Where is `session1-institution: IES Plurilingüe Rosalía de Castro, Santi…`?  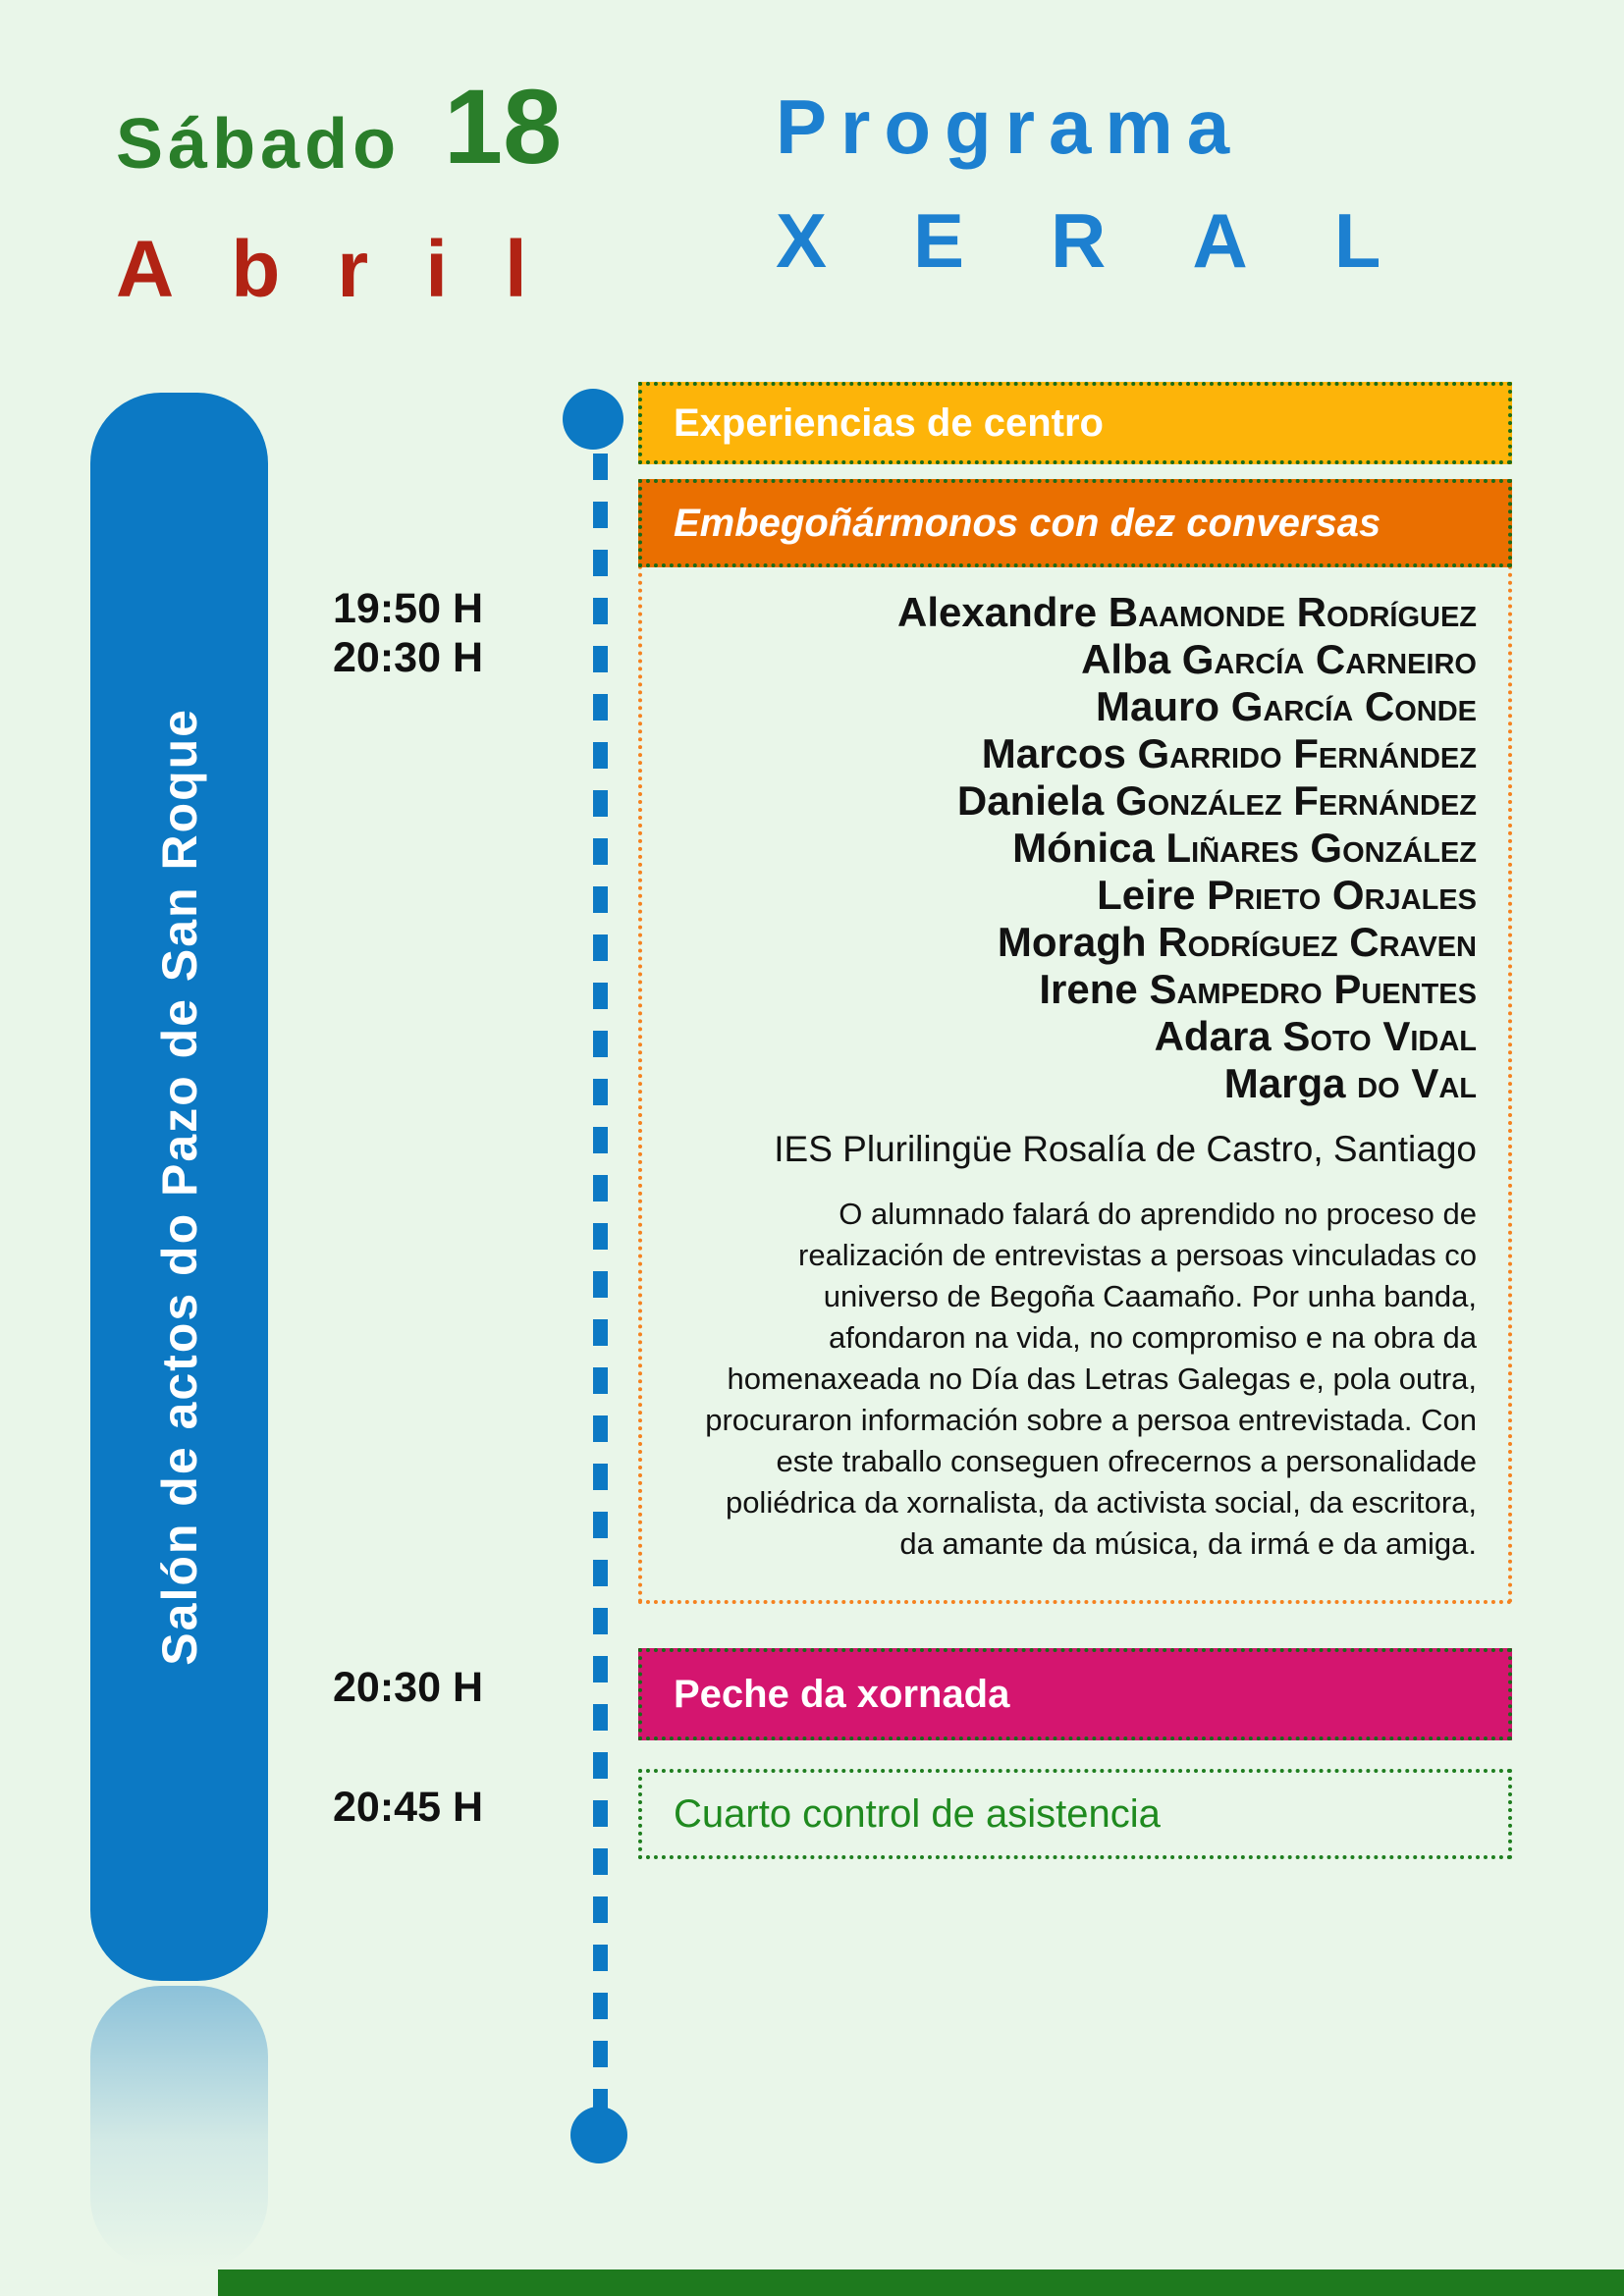
session1-institution: IES Plurilingüe Rosalía de Castro, Santi… is located at coordinates (1125, 1149).